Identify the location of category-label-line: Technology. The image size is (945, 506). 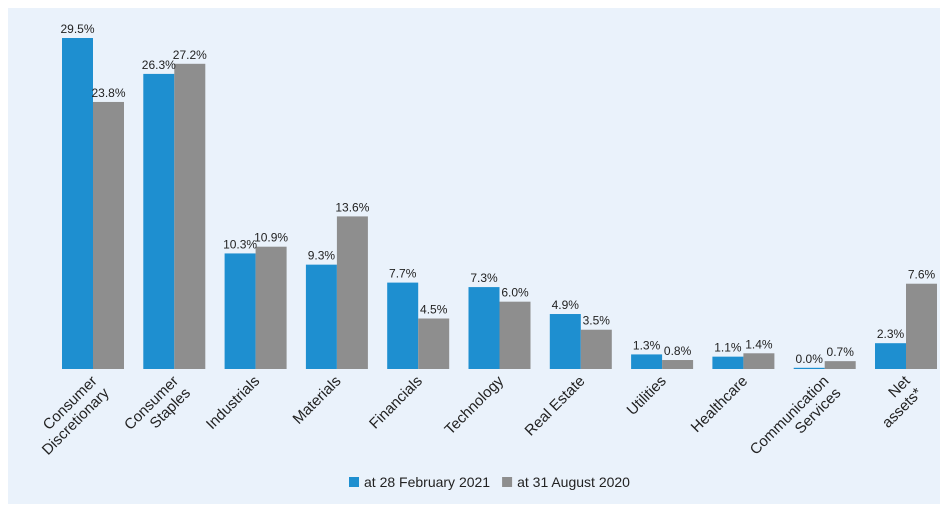
(474, 405).